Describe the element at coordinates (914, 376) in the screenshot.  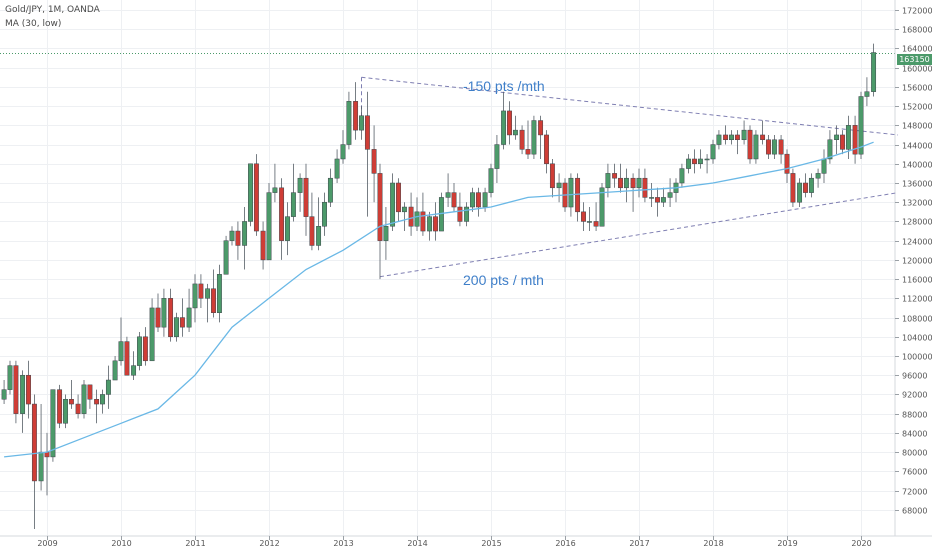
I see `price-tick-label: 96000` at that location.